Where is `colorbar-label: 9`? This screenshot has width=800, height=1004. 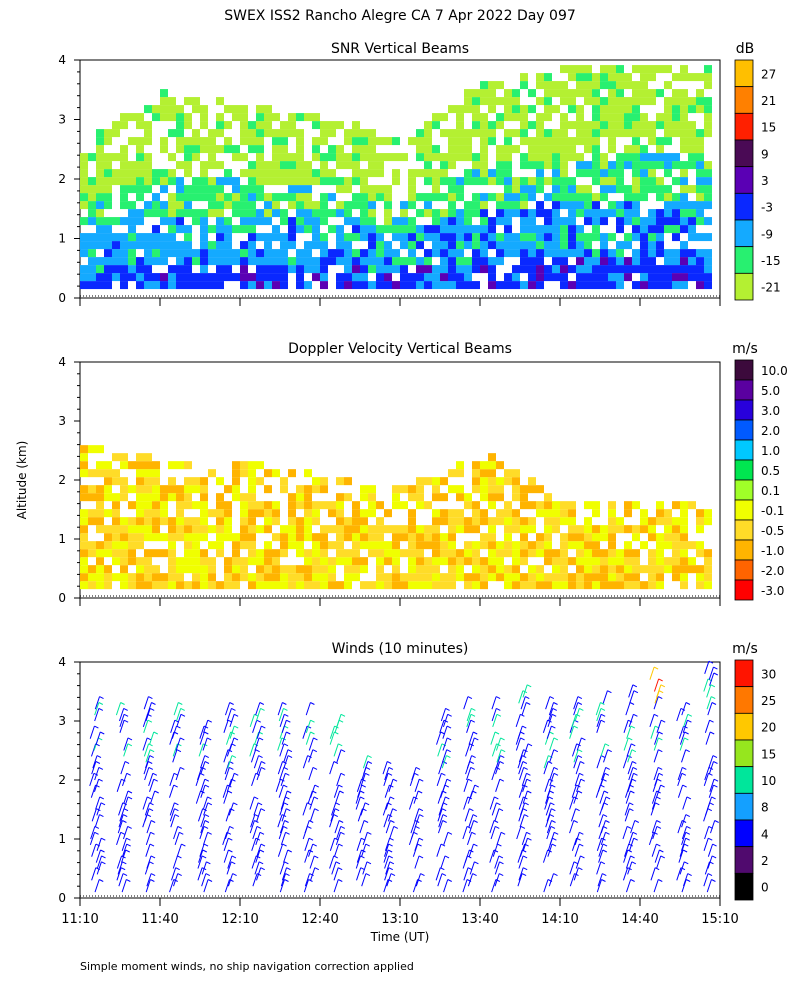
colorbar-label: 9 is located at coordinates (765, 154).